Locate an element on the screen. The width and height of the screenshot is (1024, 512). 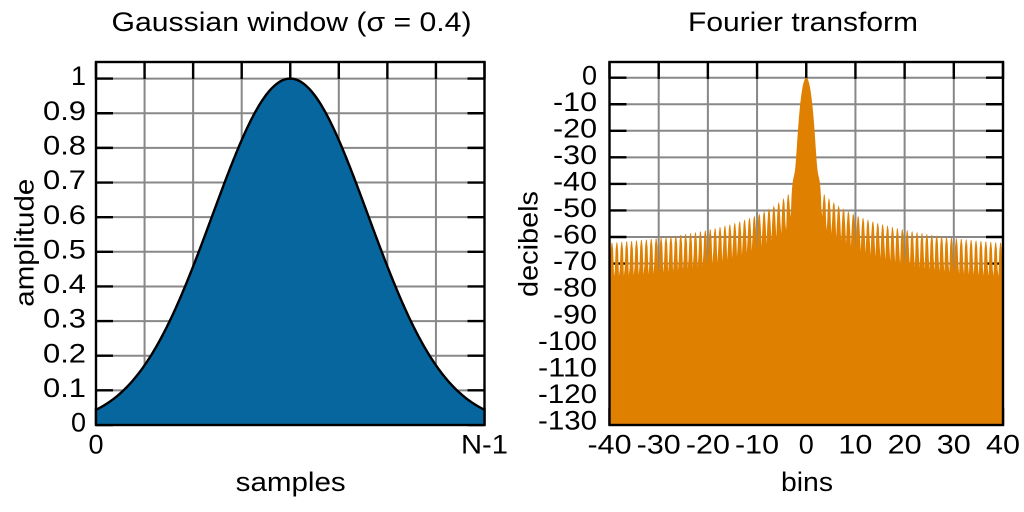
svg-text: samples is located at coordinates (291, 482).